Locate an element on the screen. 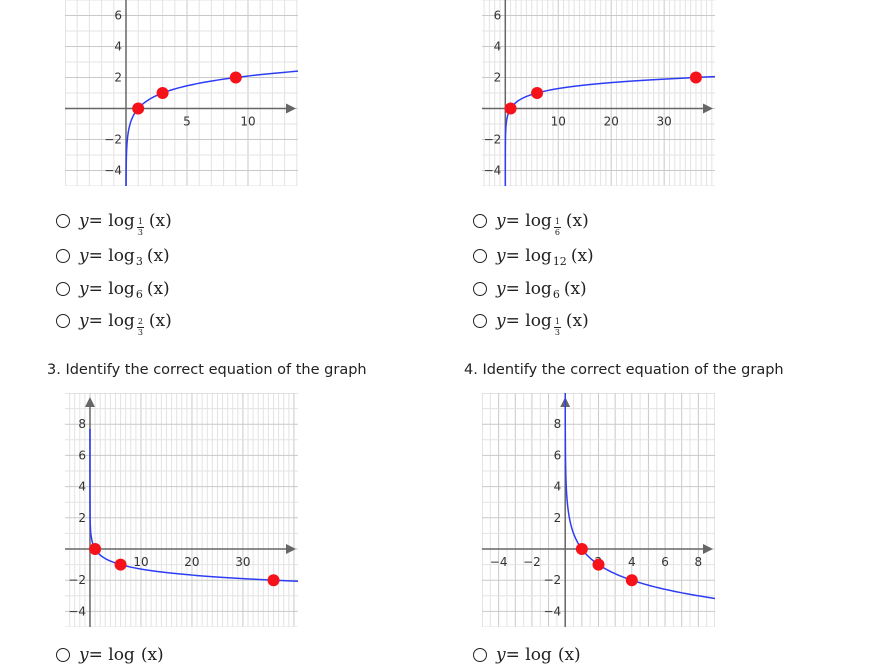  x-tick-label: 10 is located at coordinates (558, 122).